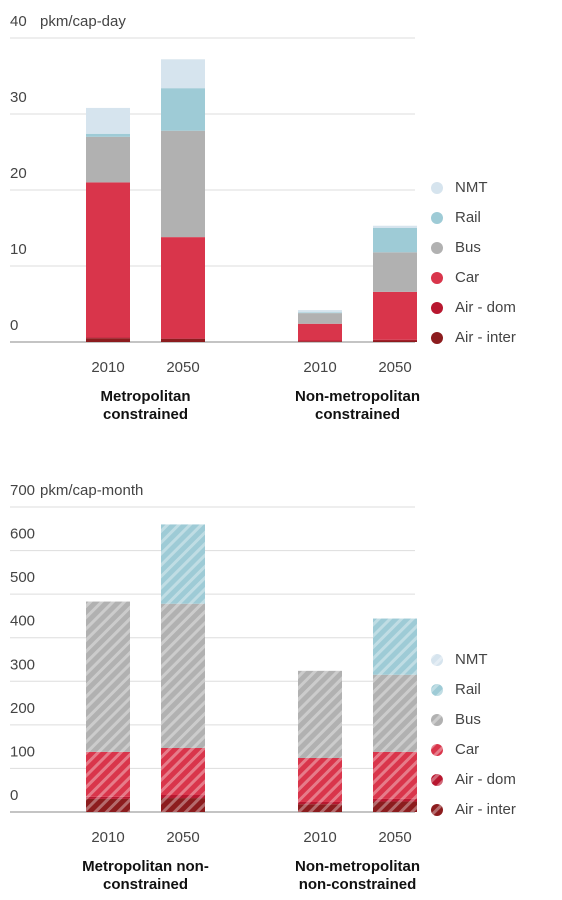 This screenshot has height=900, width=562. I want to click on y-tick-label: 200, so click(22, 708).